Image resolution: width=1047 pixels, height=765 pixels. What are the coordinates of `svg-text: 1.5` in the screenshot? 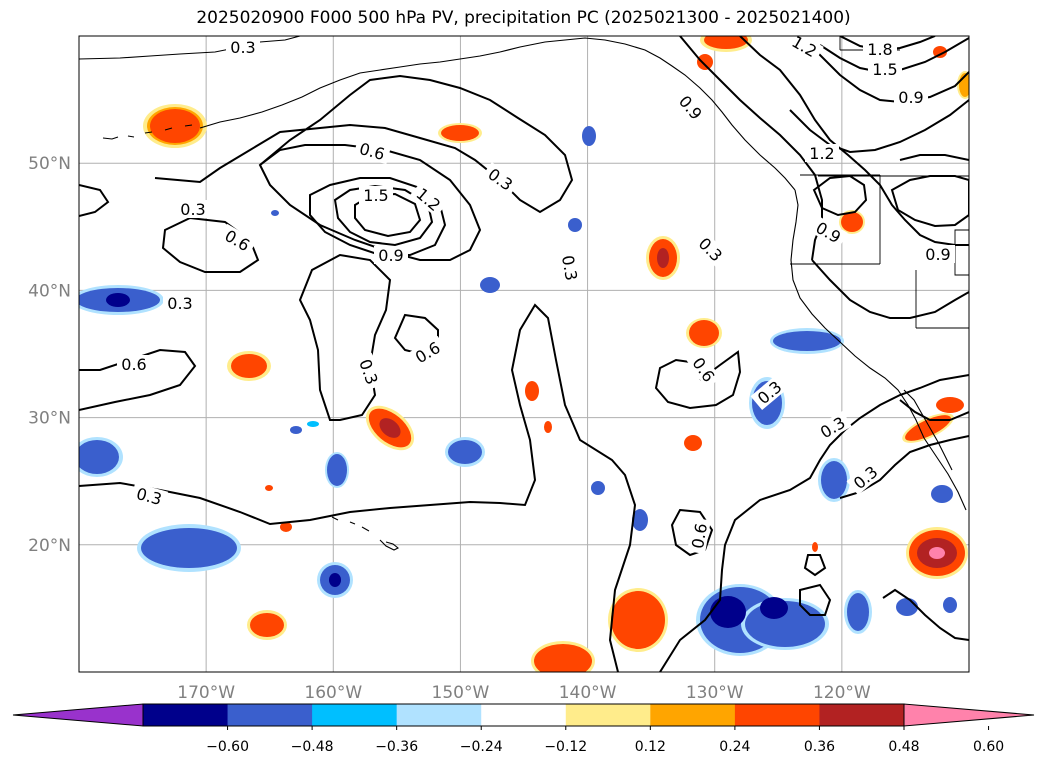 It's located at (884, 69).